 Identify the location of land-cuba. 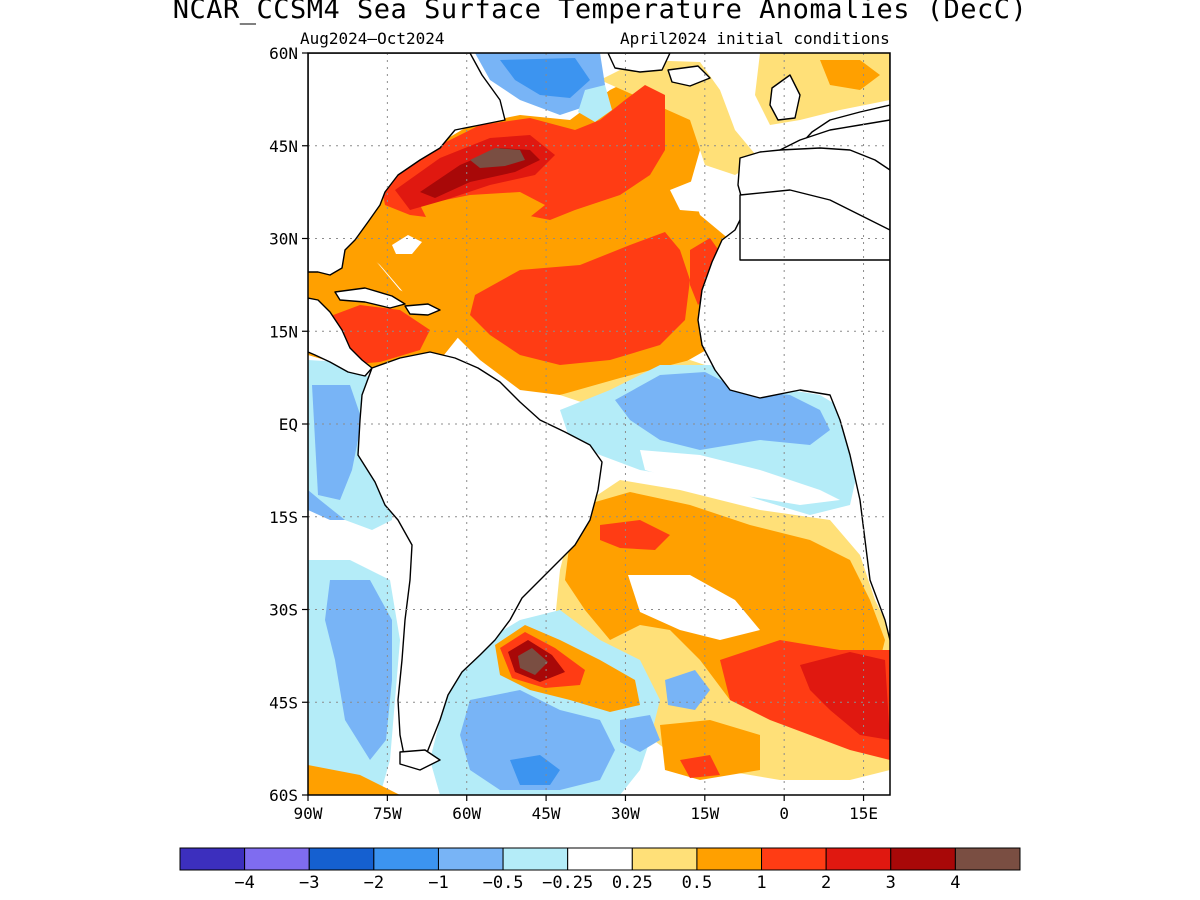
(370, 298).